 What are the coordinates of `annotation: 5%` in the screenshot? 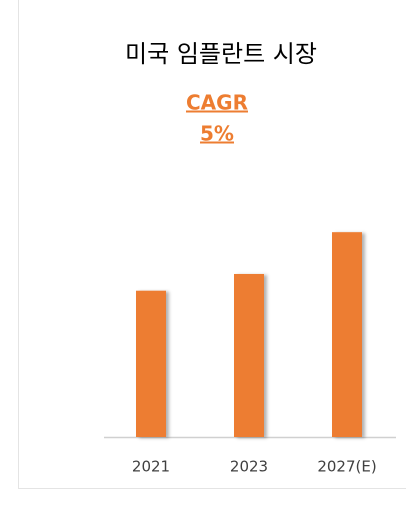 It's located at (217, 134).